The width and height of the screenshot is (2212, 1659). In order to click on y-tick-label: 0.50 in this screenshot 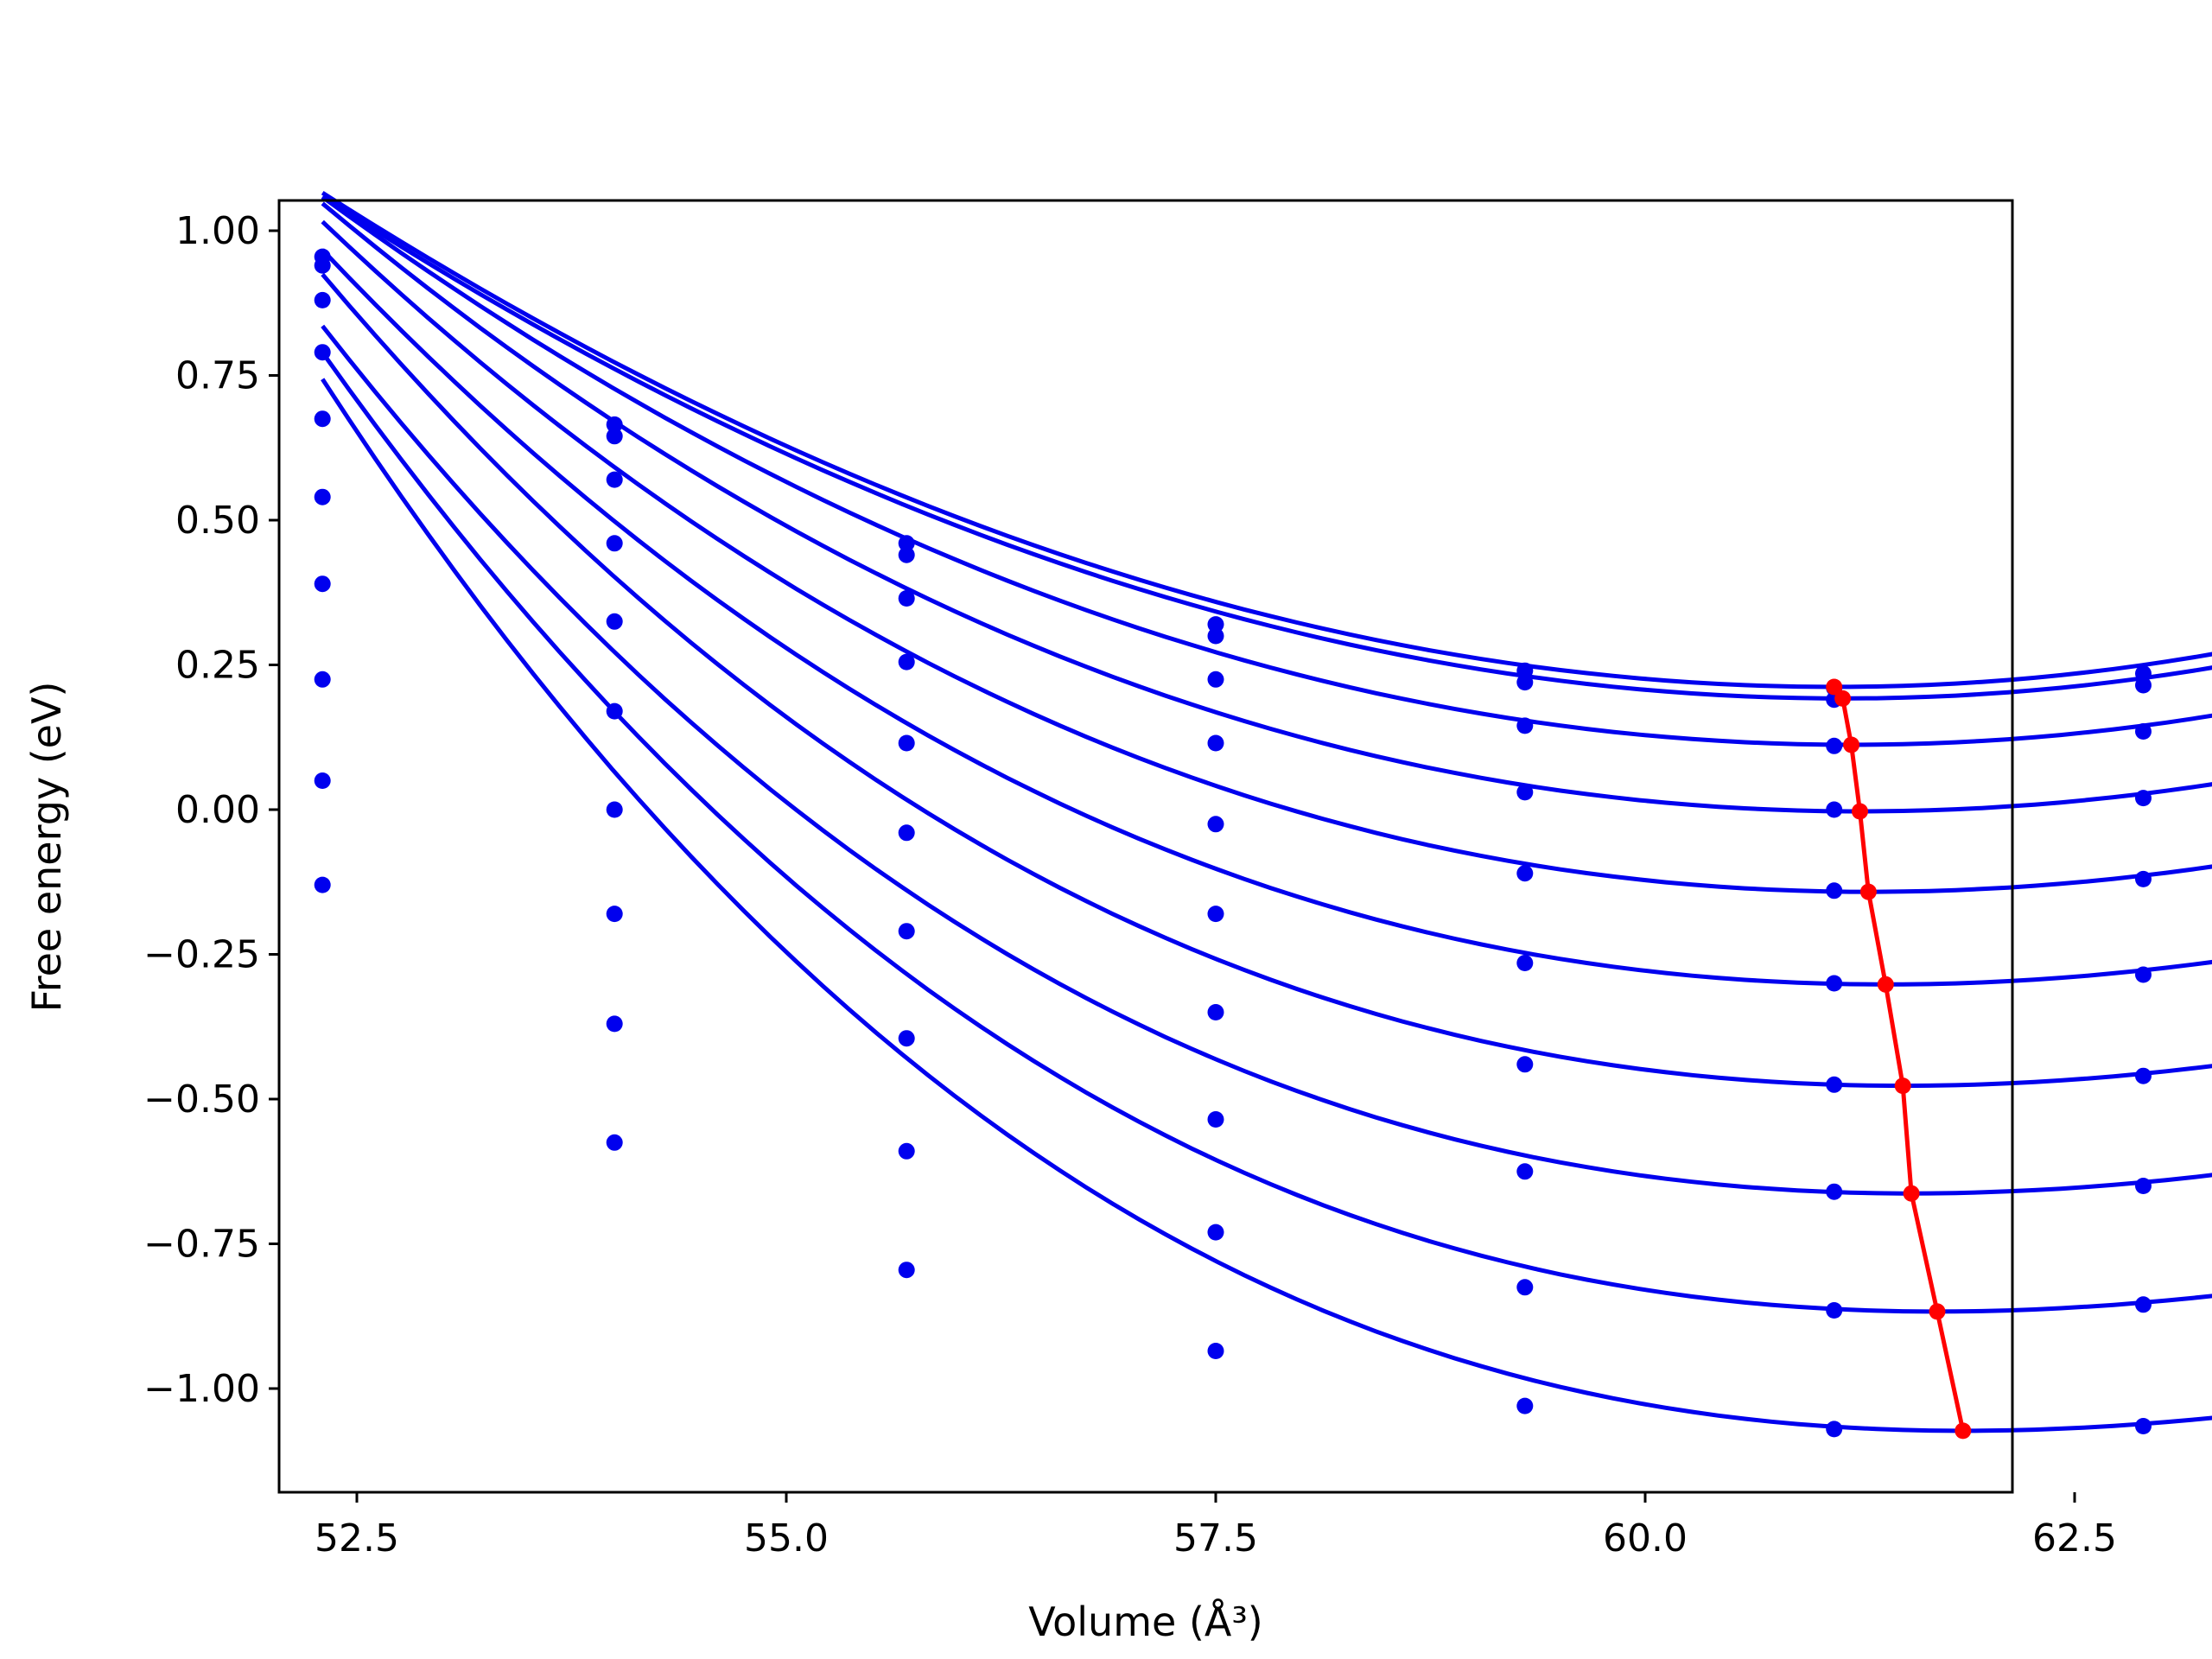, I will do `click(217, 521)`.